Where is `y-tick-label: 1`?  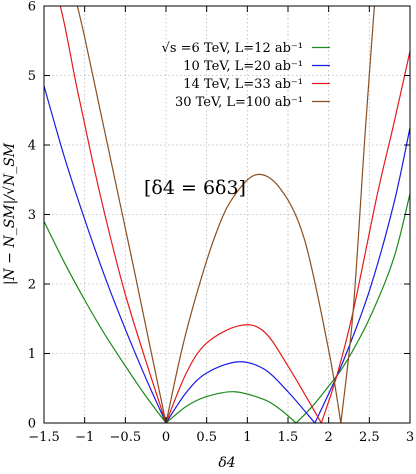 y-tick-label: 1 is located at coordinates (32, 354).